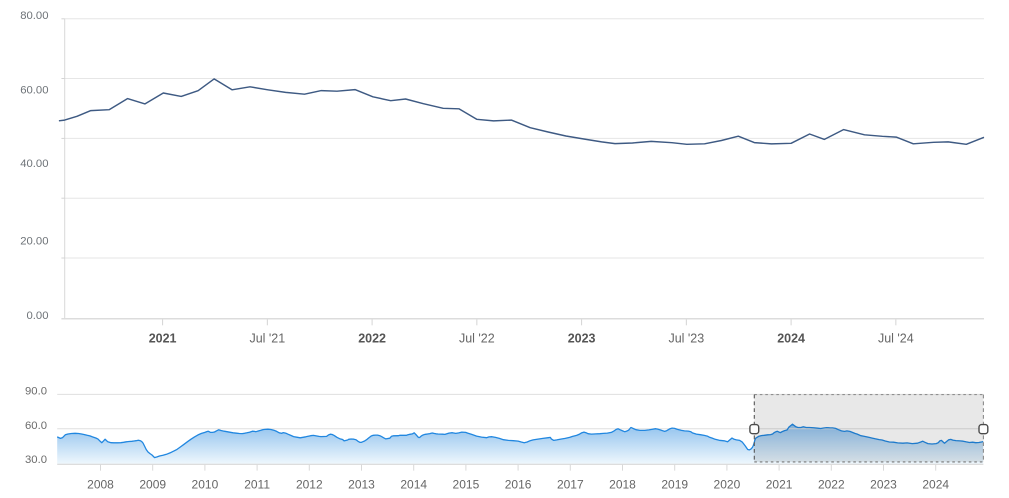 The image size is (1009, 498). Describe the element at coordinates (152, 484) in the screenshot. I see `svg-text: 2009` at that location.